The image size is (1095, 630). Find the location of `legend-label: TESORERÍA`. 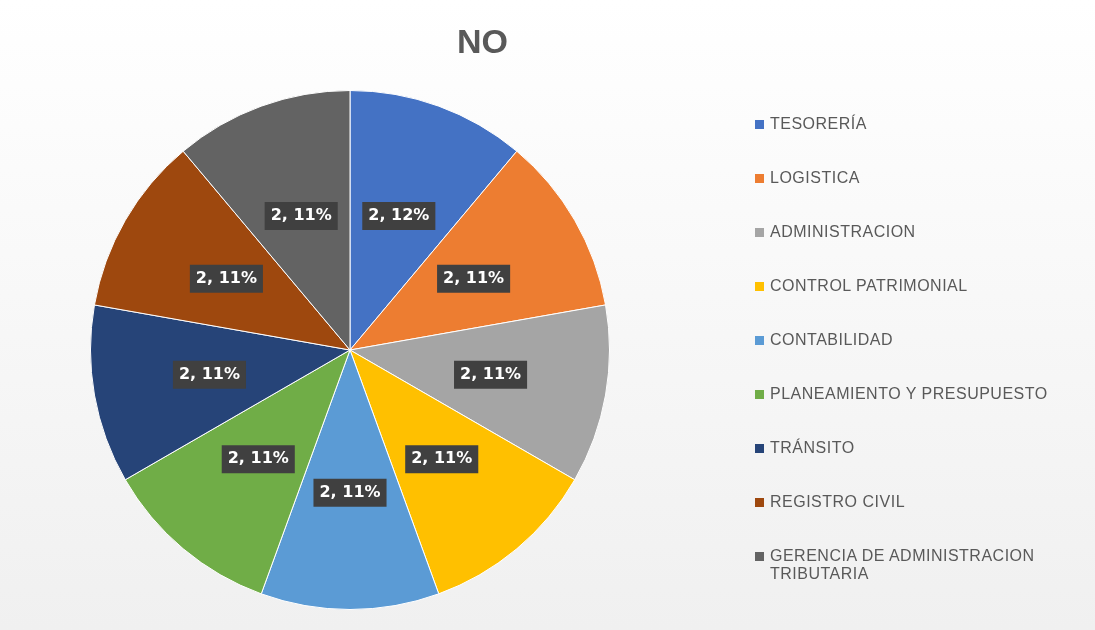

legend-label: TESORERÍA is located at coordinates (818, 124).